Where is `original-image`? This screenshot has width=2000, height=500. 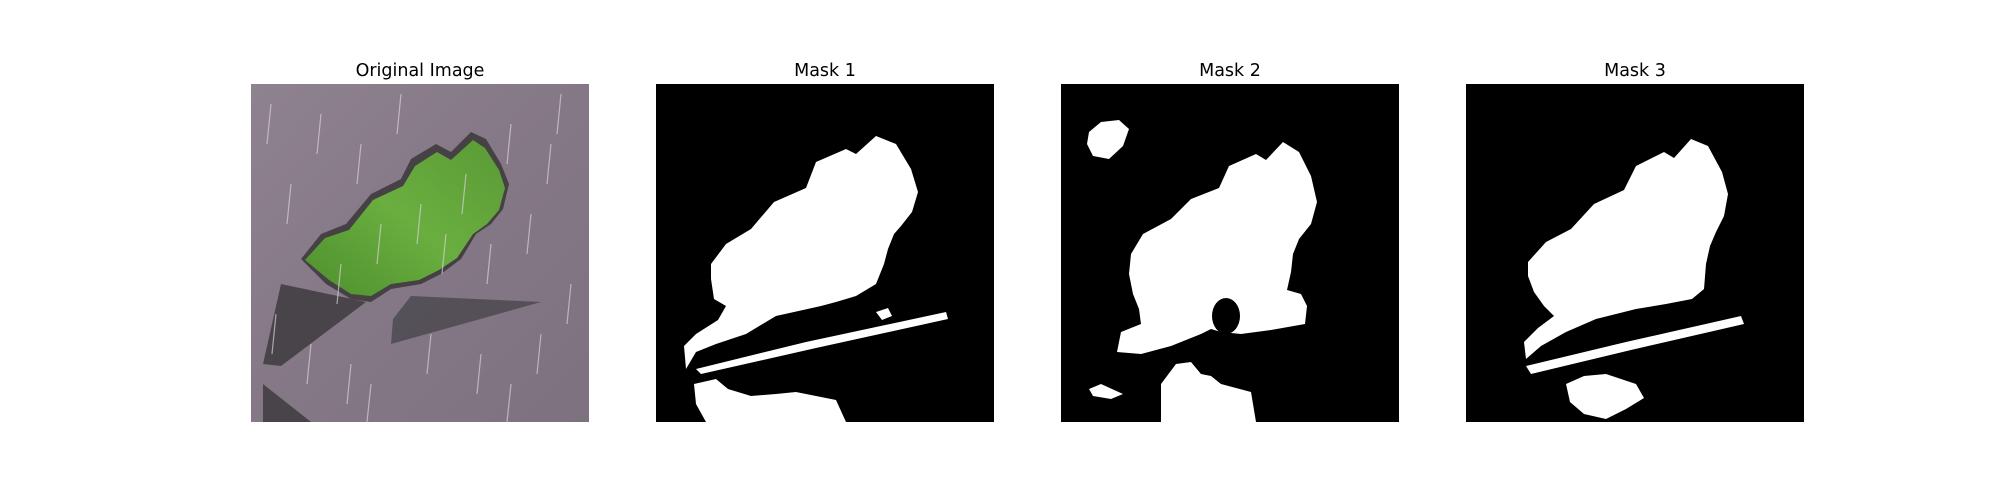 original-image is located at coordinates (420, 253).